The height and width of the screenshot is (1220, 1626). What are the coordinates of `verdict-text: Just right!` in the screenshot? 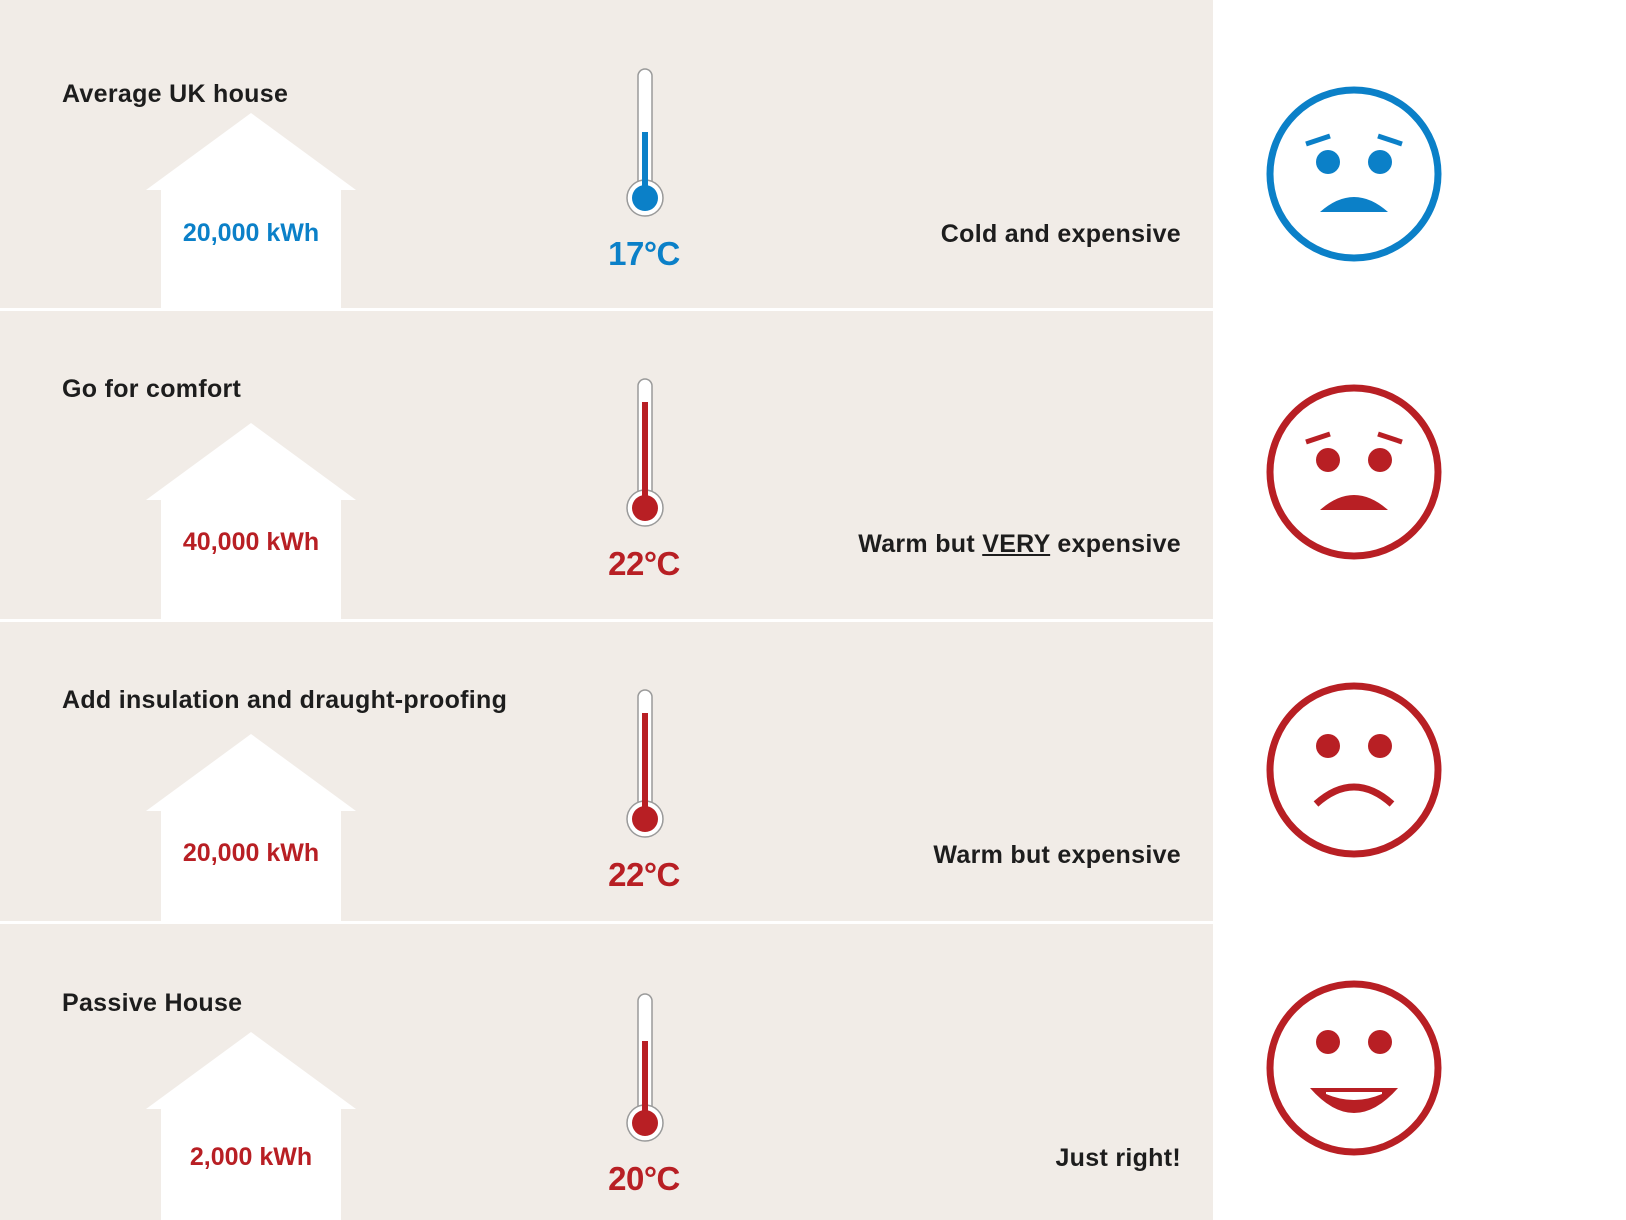 It's located at (1118, 1158).